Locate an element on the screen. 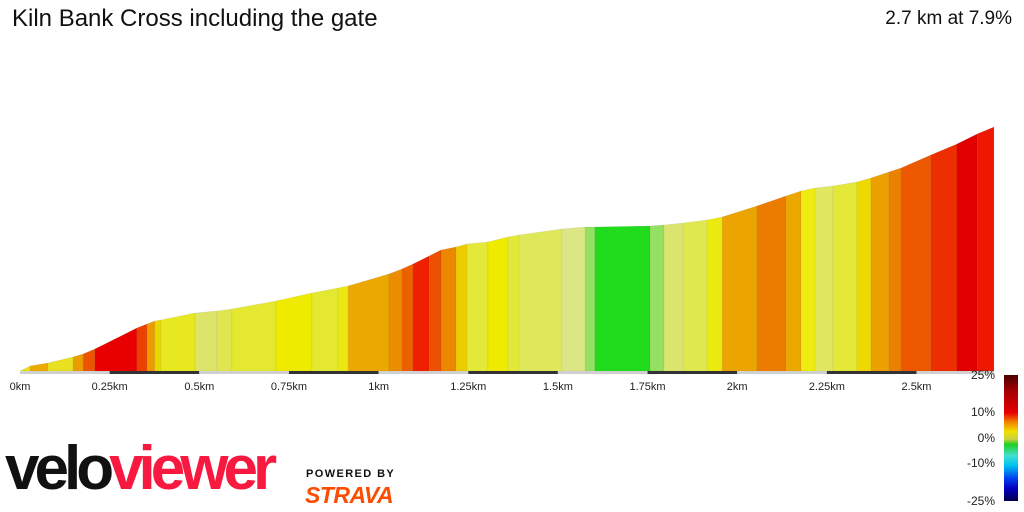 Image resolution: width=1024 pixels, height=512 pixels. scale-label-minus10: -10% is located at coordinates (980, 463).